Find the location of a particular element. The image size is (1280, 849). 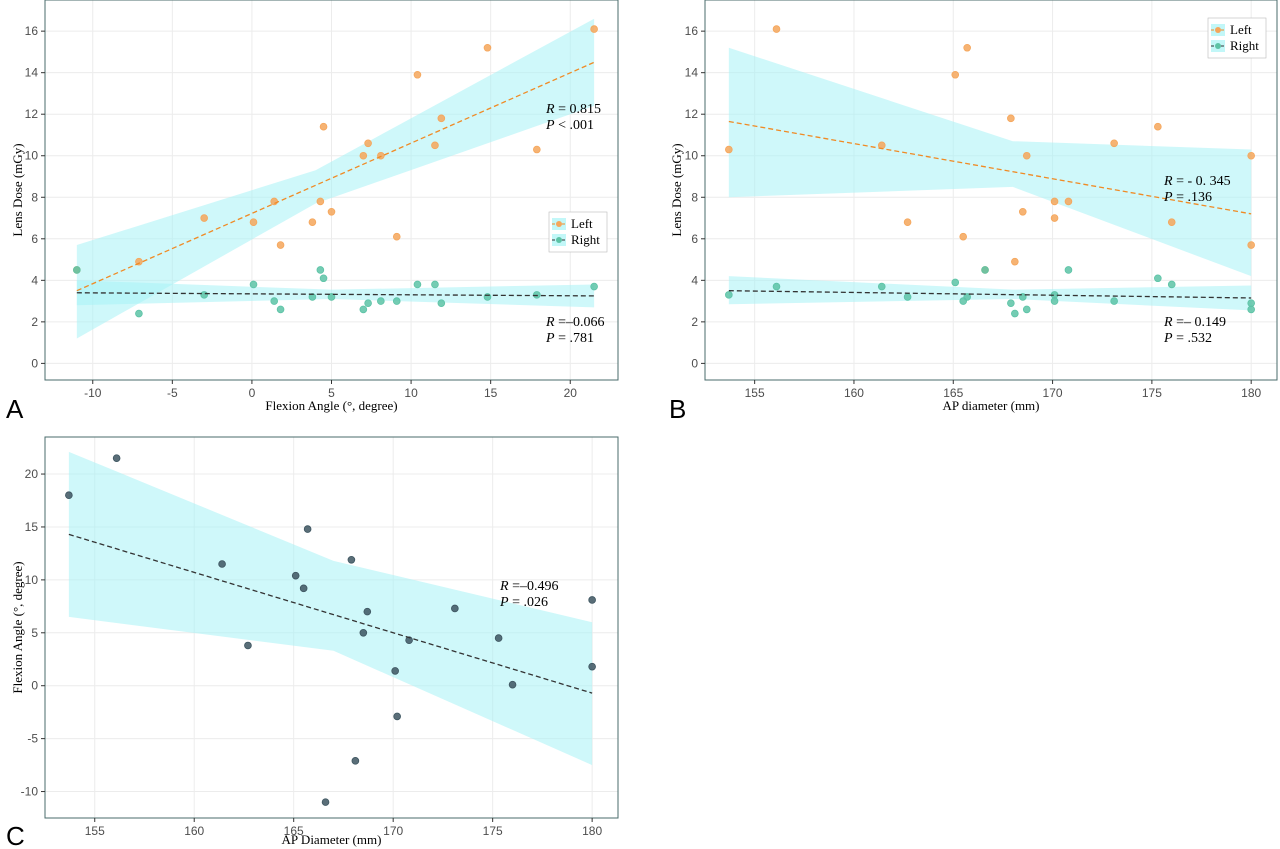

y-tick-label: 0 is located at coordinates (34, 363).